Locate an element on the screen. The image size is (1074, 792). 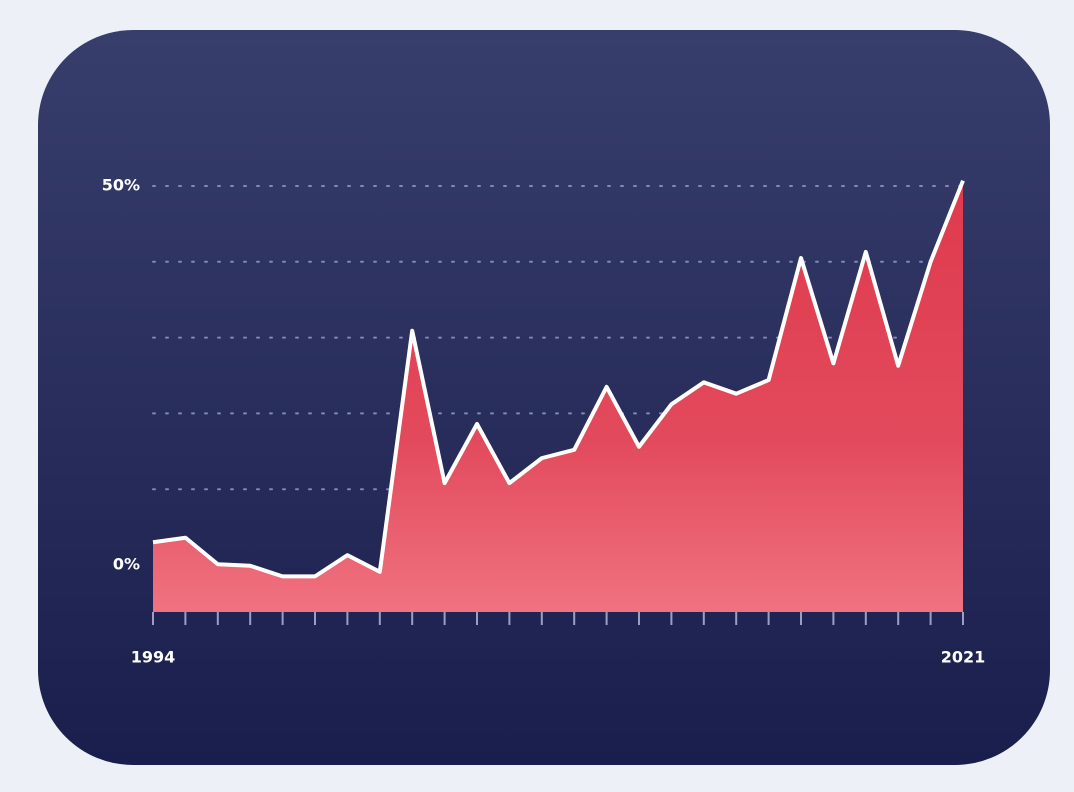
x-tick-label: 1994 is located at coordinates (153, 657).